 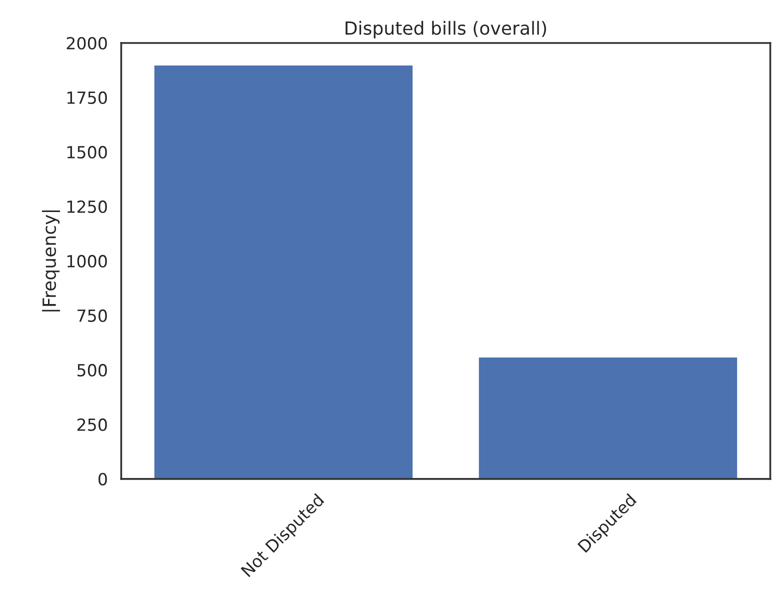 I want to click on y-tick-label: 250, so click(x=92, y=424).